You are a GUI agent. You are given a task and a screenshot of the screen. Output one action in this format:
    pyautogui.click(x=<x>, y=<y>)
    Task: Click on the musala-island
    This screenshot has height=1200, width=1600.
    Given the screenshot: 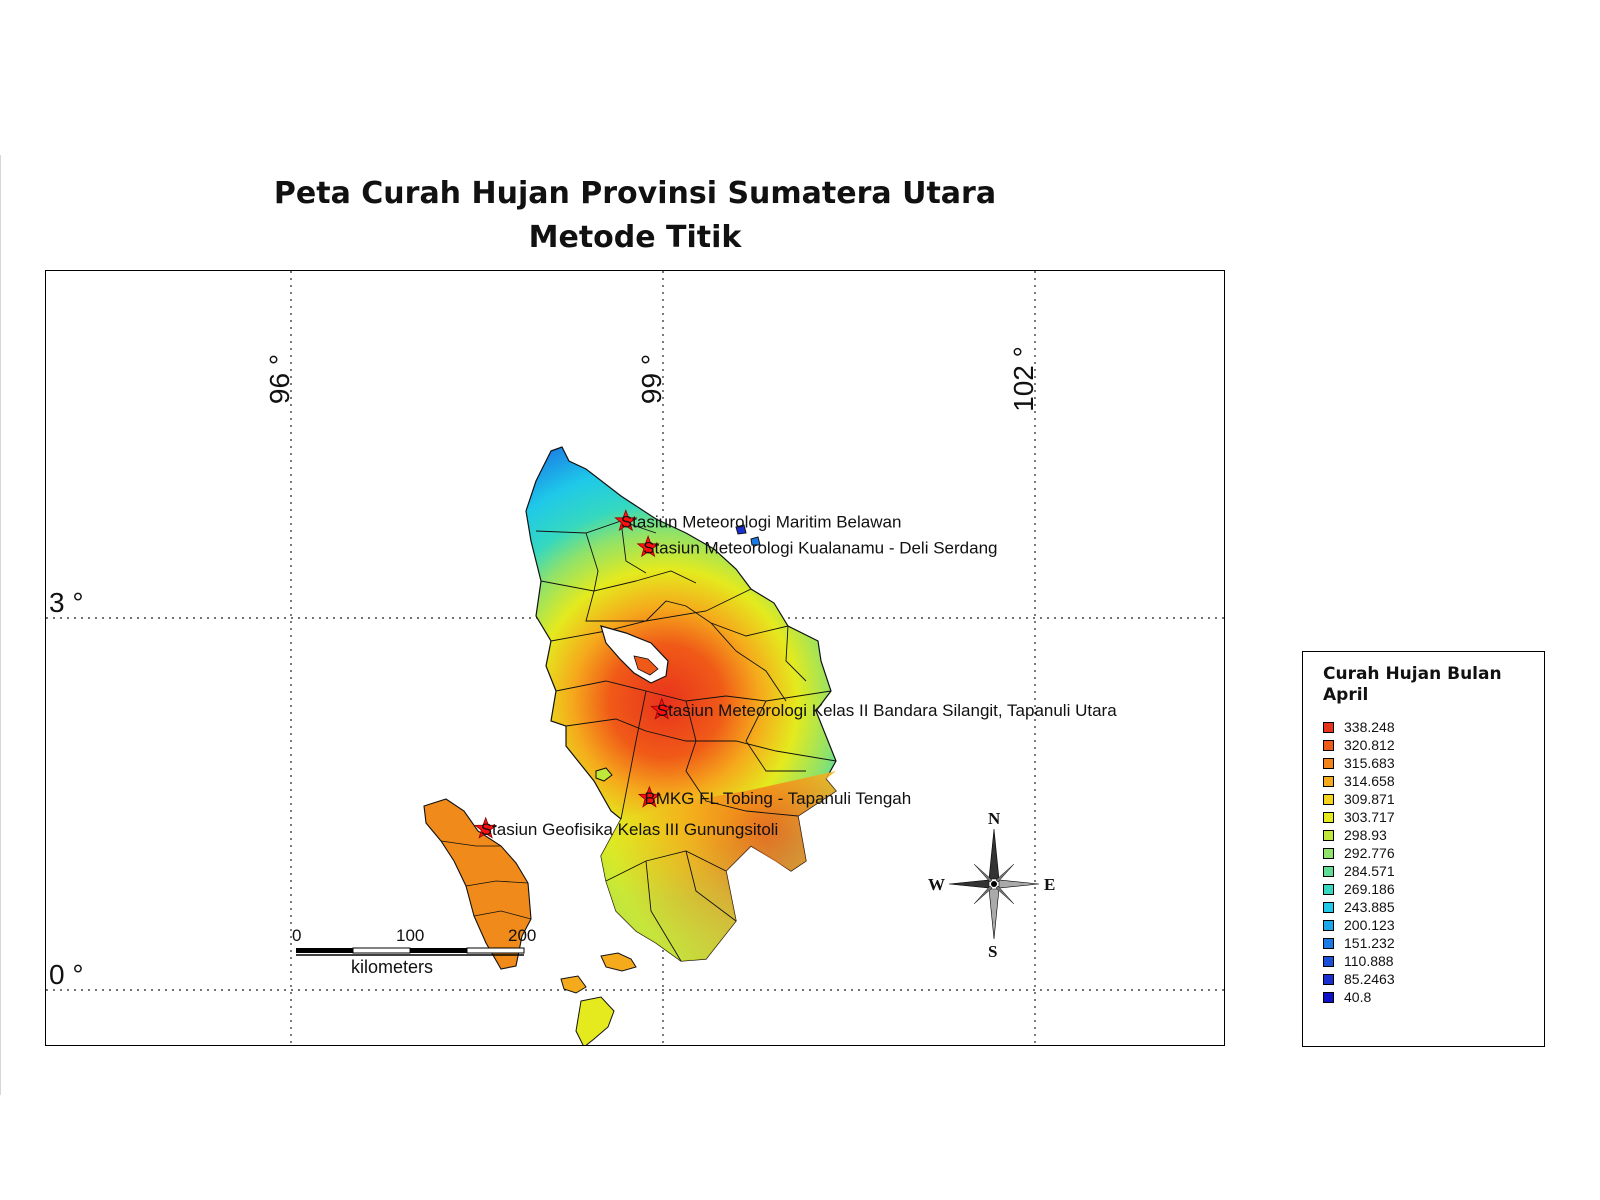 What is the action you would take?
    pyautogui.click(x=604, y=774)
    